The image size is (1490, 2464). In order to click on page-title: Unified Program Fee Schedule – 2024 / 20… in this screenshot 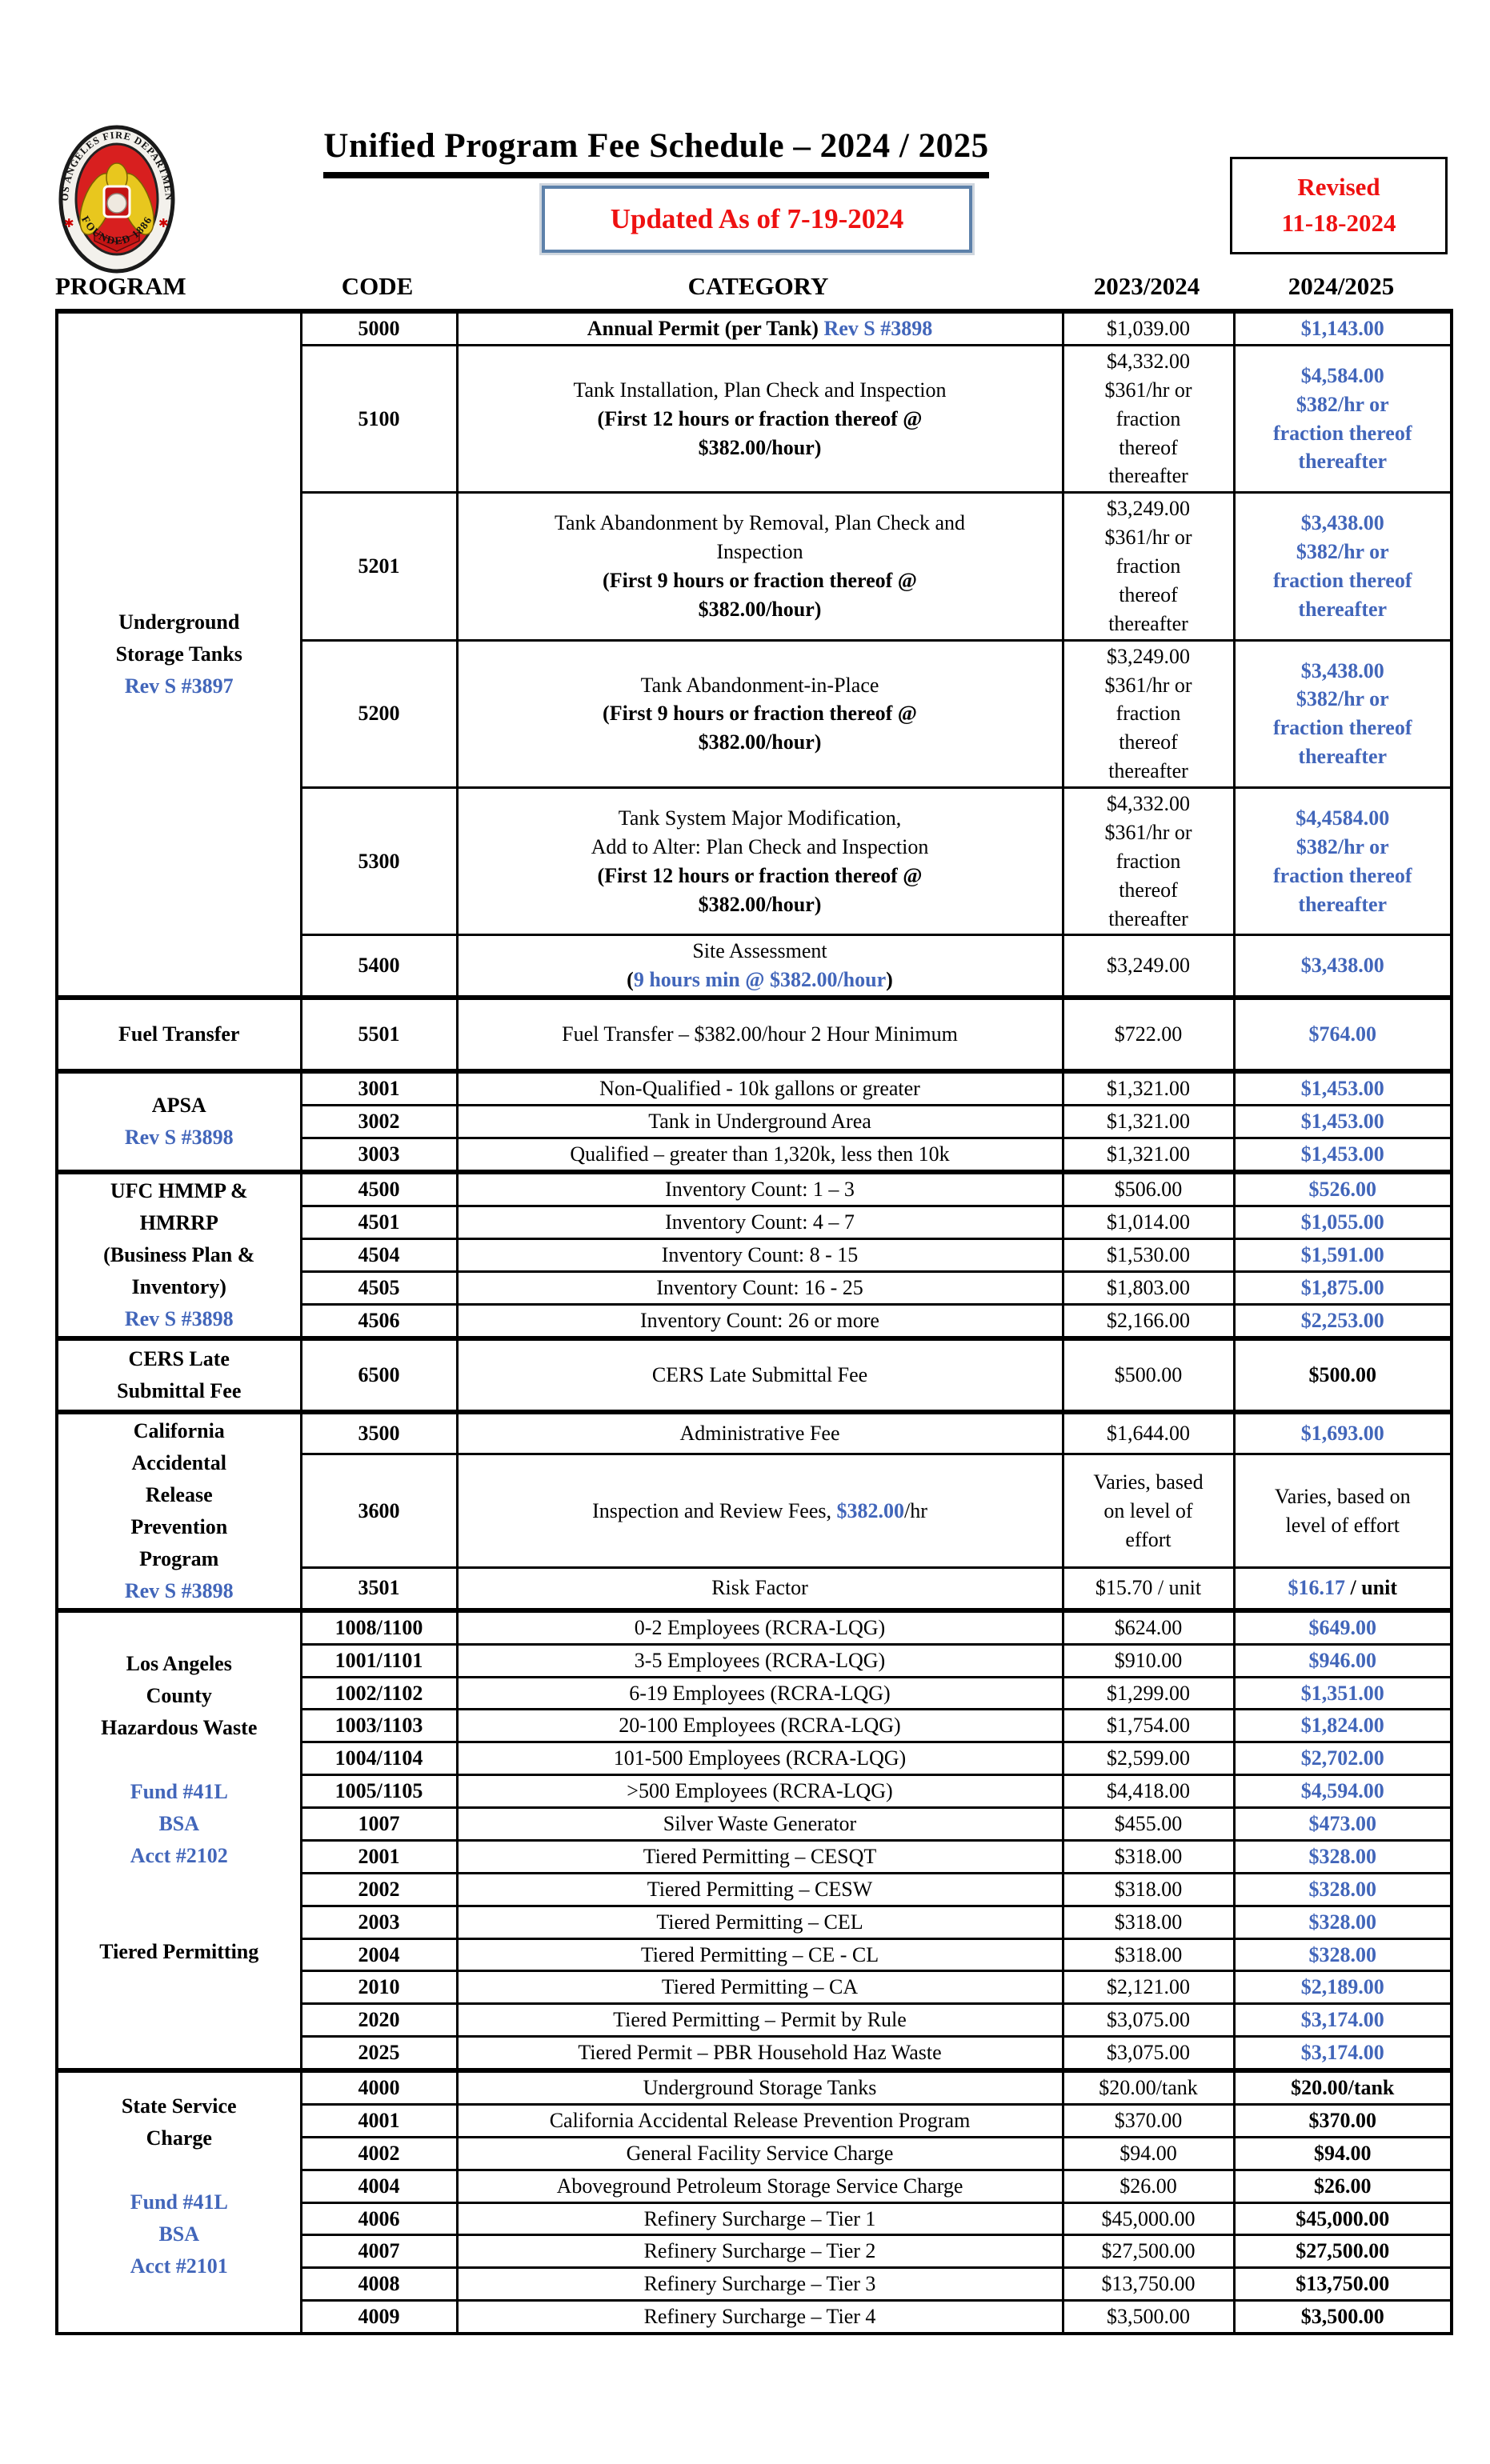, I will do `click(656, 152)`.